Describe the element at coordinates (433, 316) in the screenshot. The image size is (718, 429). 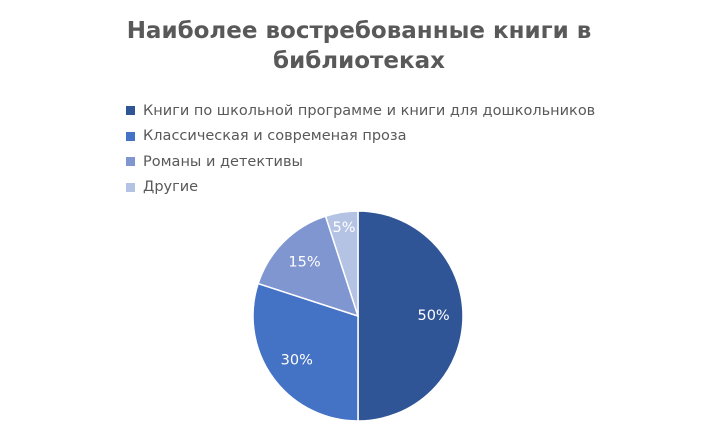
I see `data-label-school-books: 50%` at that location.